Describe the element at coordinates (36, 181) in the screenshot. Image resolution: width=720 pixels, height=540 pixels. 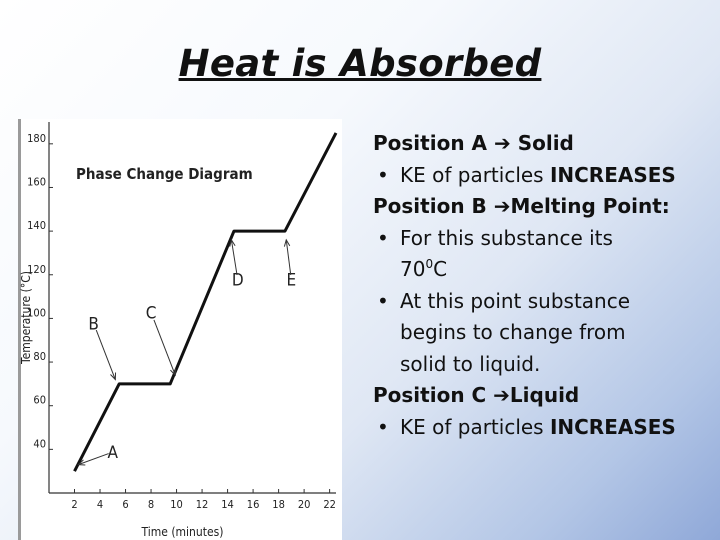
I see `y-tick-label: 160` at that location.